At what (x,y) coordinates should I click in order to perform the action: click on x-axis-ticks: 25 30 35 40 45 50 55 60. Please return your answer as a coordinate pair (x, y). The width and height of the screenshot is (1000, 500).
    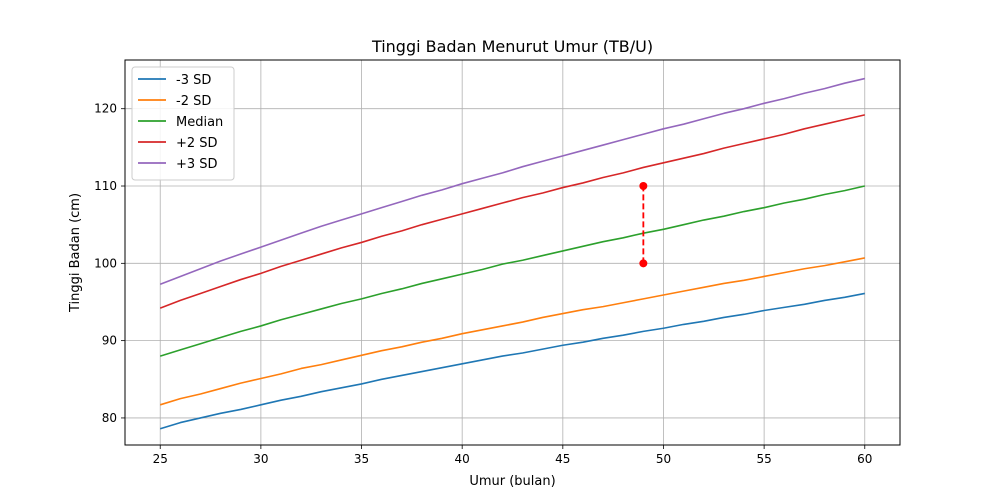
    Looking at the image, I should click on (512, 455).